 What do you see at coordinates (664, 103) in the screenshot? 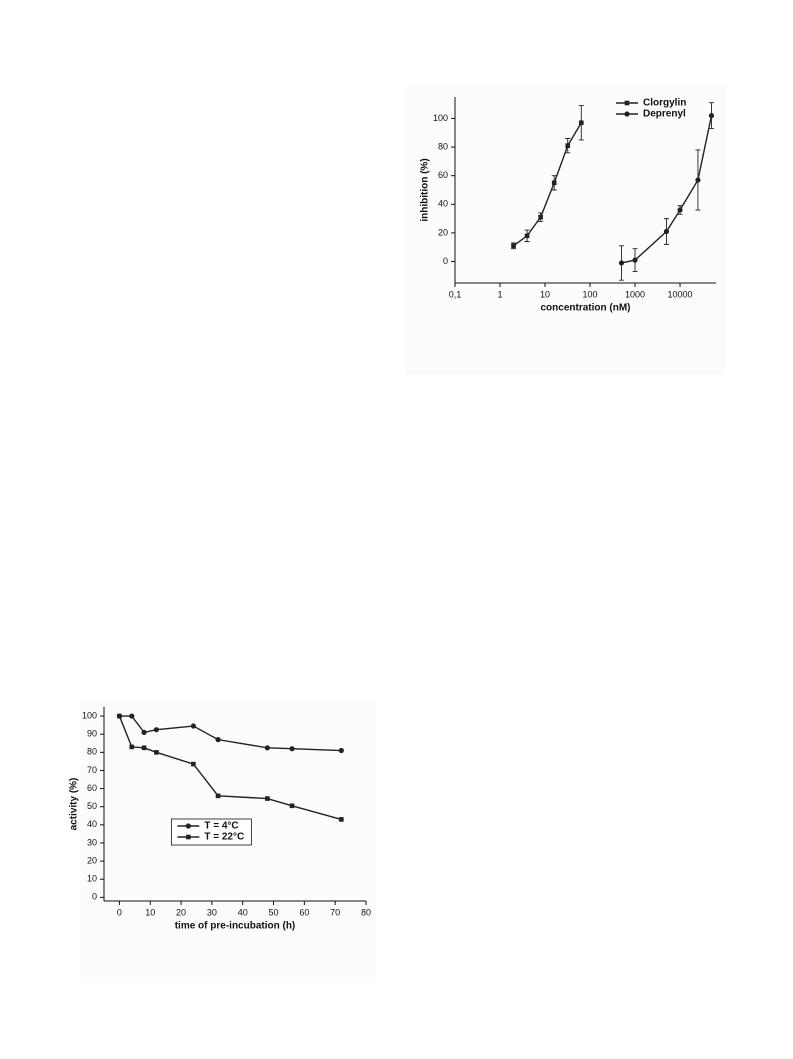
I see `legend-label: Clorgylin` at bounding box center [664, 103].